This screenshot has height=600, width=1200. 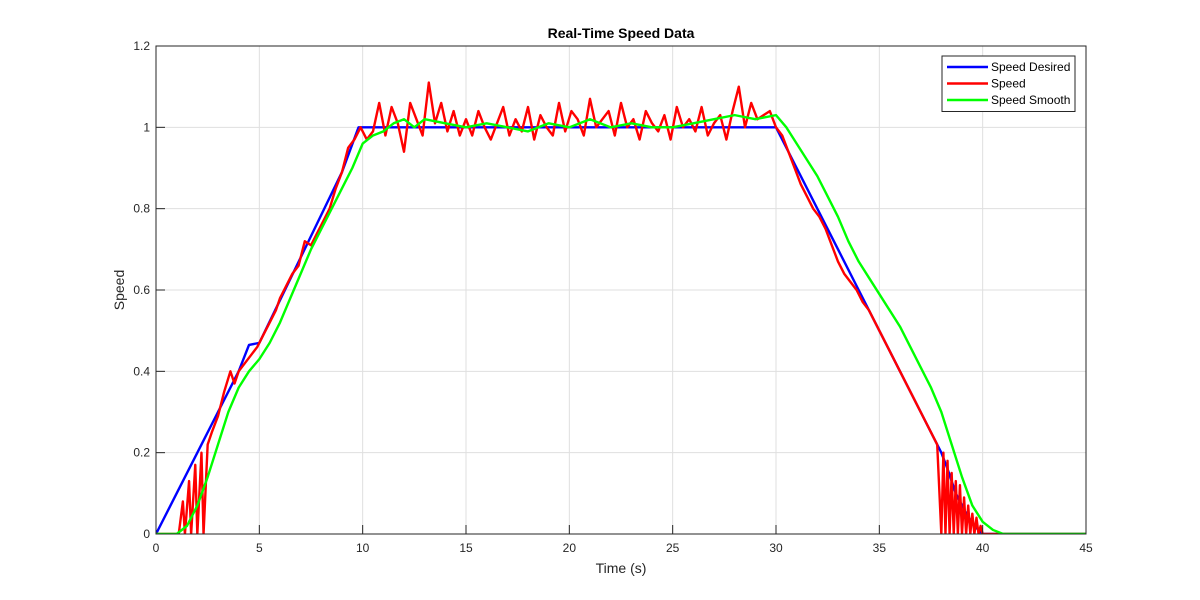 What do you see at coordinates (141, 453) in the screenshot?
I see `y-tick-label: 0.2` at bounding box center [141, 453].